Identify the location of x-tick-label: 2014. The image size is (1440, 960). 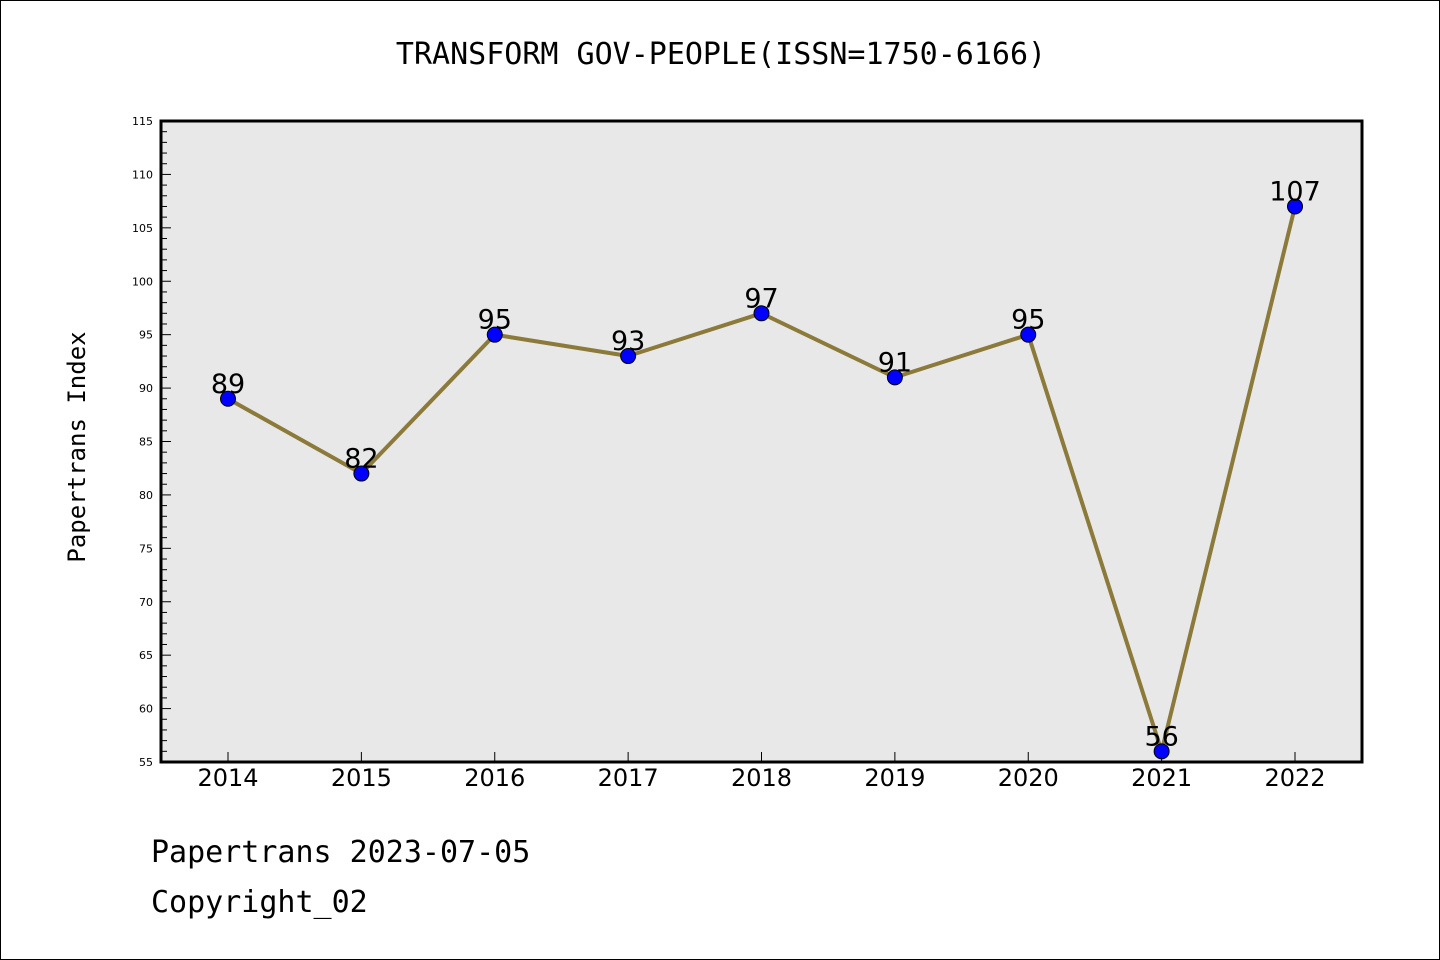
(227, 778).